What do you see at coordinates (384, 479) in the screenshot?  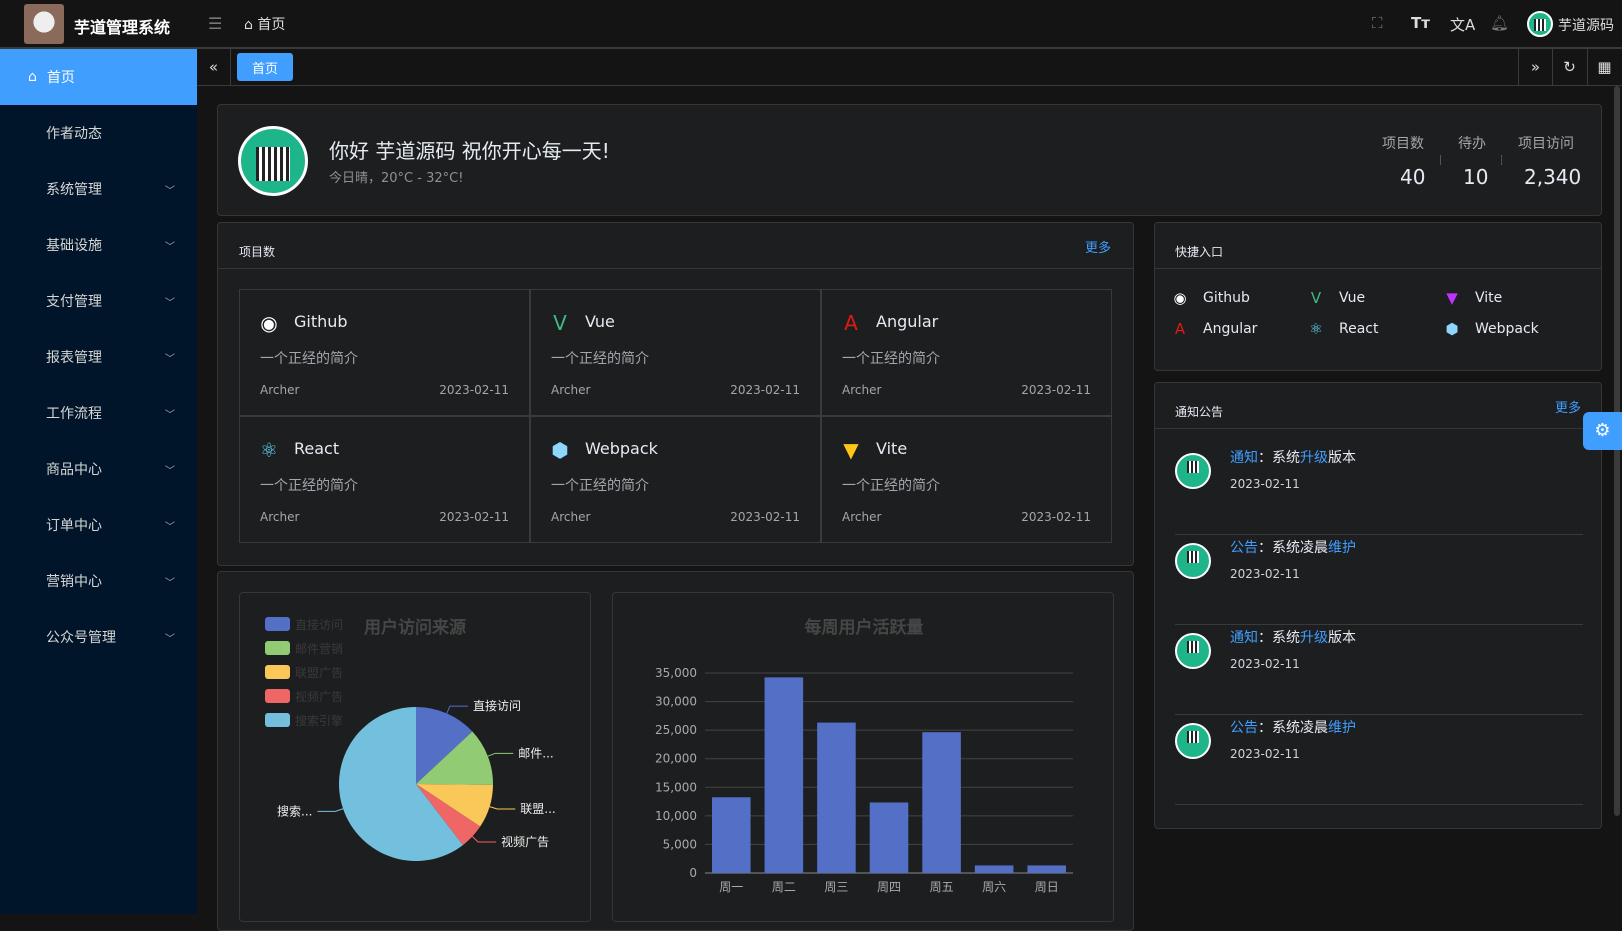 I see `project-item: ⚛ React 一个正经的简介 Archer 2023-02-11` at bounding box center [384, 479].